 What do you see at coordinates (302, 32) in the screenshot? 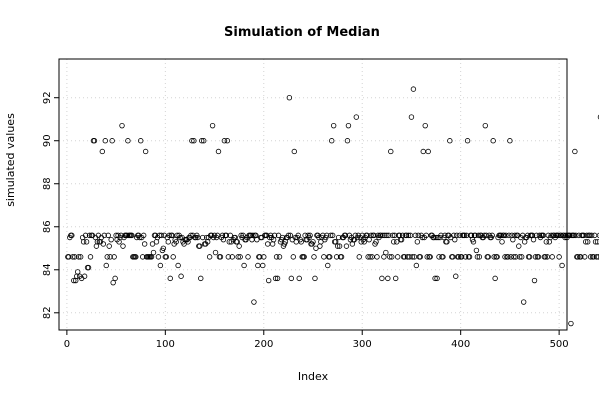
I see `chart-title: Simulation of Median` at bounding box center [302, 32].